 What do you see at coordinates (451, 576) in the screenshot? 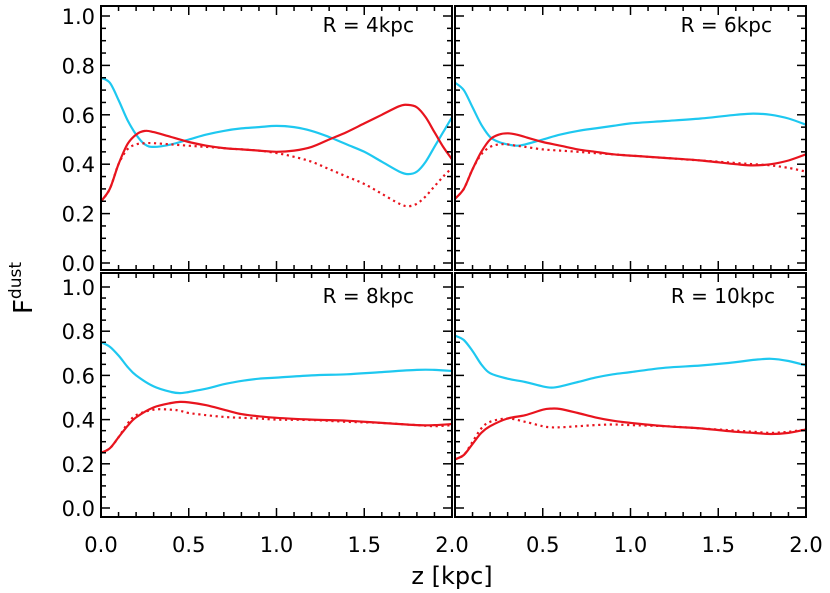
I see `x-axis-label: z [kpc]` at bounding box center [451, 576].